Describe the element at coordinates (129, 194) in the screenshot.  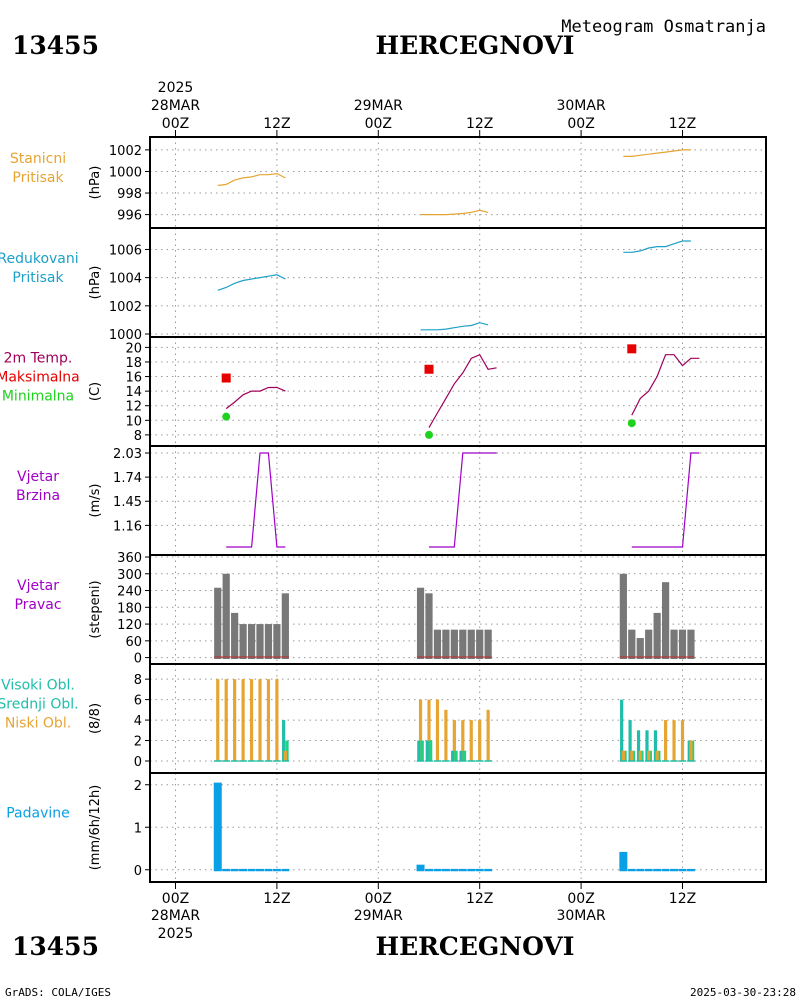
I see `y-tick-label: 998` at that location.